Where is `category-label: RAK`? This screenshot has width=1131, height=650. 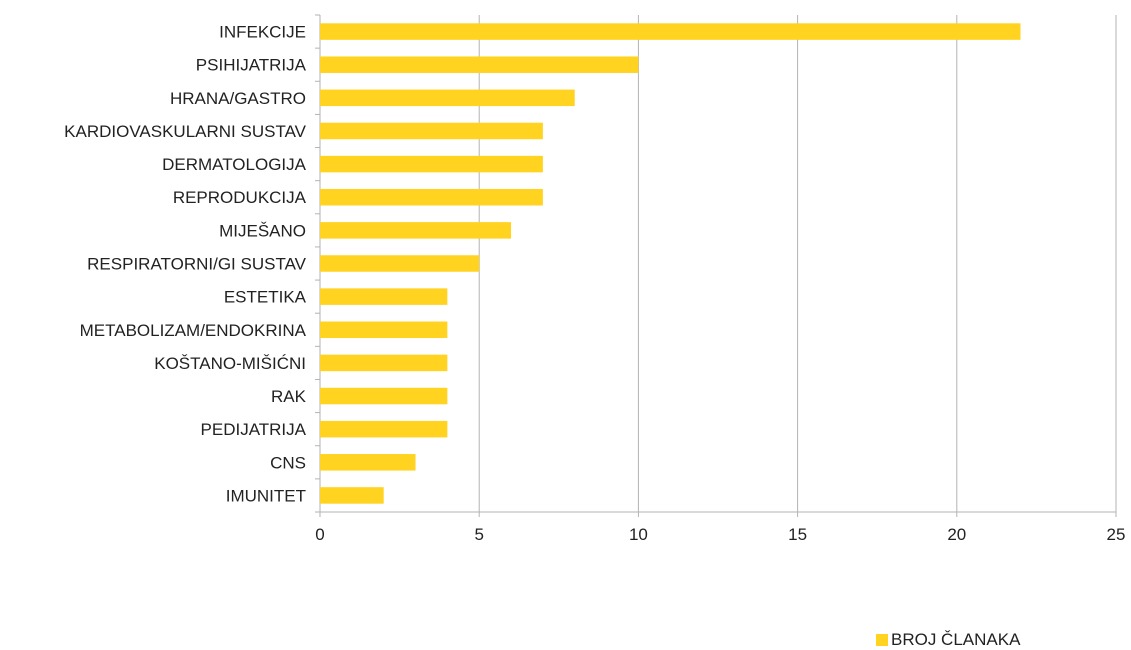
category-label: RAK is located at coordinates (289, 396).